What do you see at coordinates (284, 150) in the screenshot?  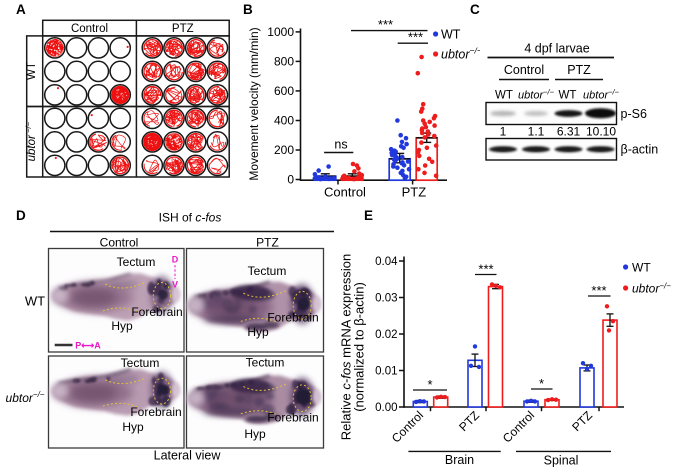 I see `svg-text: 200` at bounding box center [284, 150].